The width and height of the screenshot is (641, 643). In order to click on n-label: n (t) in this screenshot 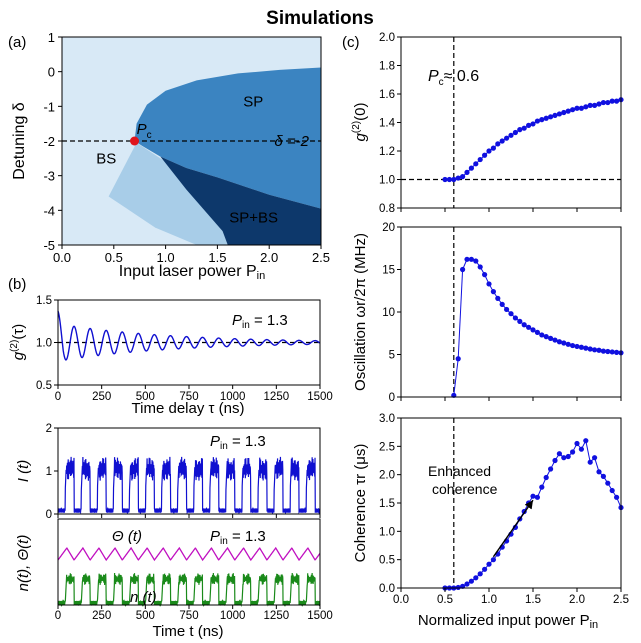, I will do `click(143, 597)`.